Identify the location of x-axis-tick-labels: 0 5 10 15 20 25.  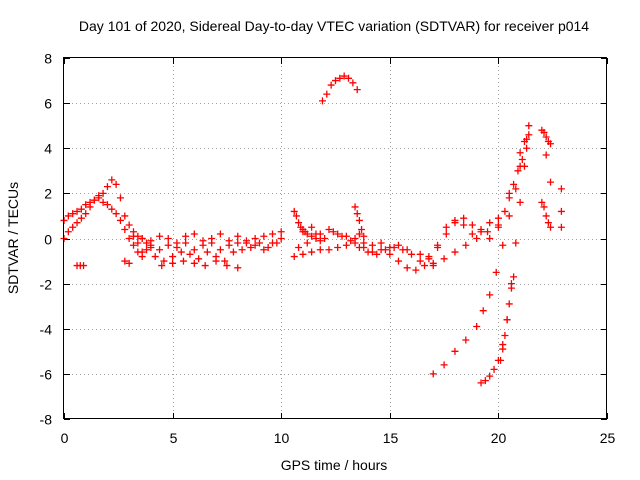
(338, 438).